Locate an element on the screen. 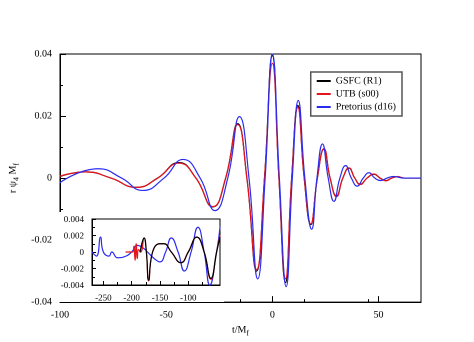  y-tick-label: 0.04 is located at coordinates (43, 54).